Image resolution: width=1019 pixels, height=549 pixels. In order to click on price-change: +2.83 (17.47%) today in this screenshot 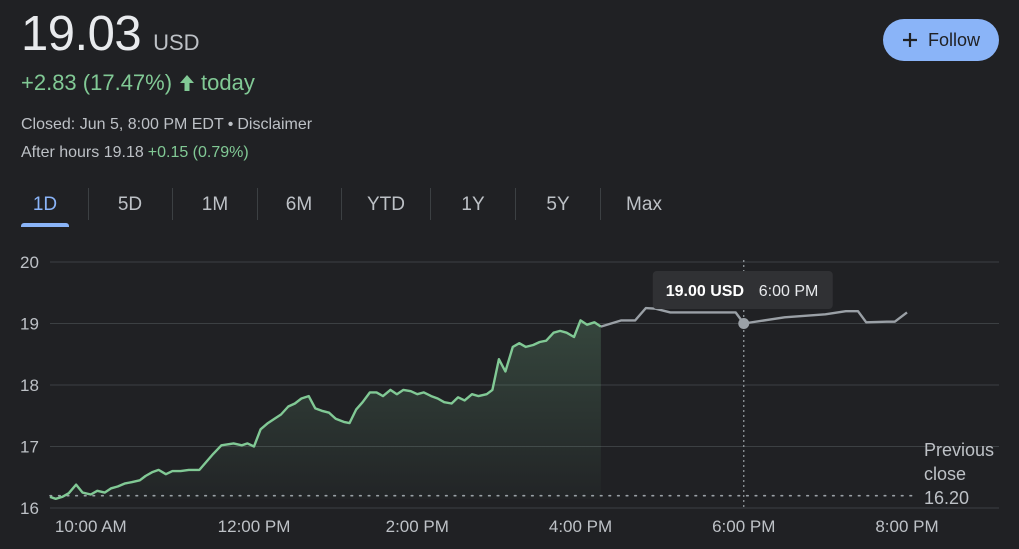, I will do `click(138, 83)`.